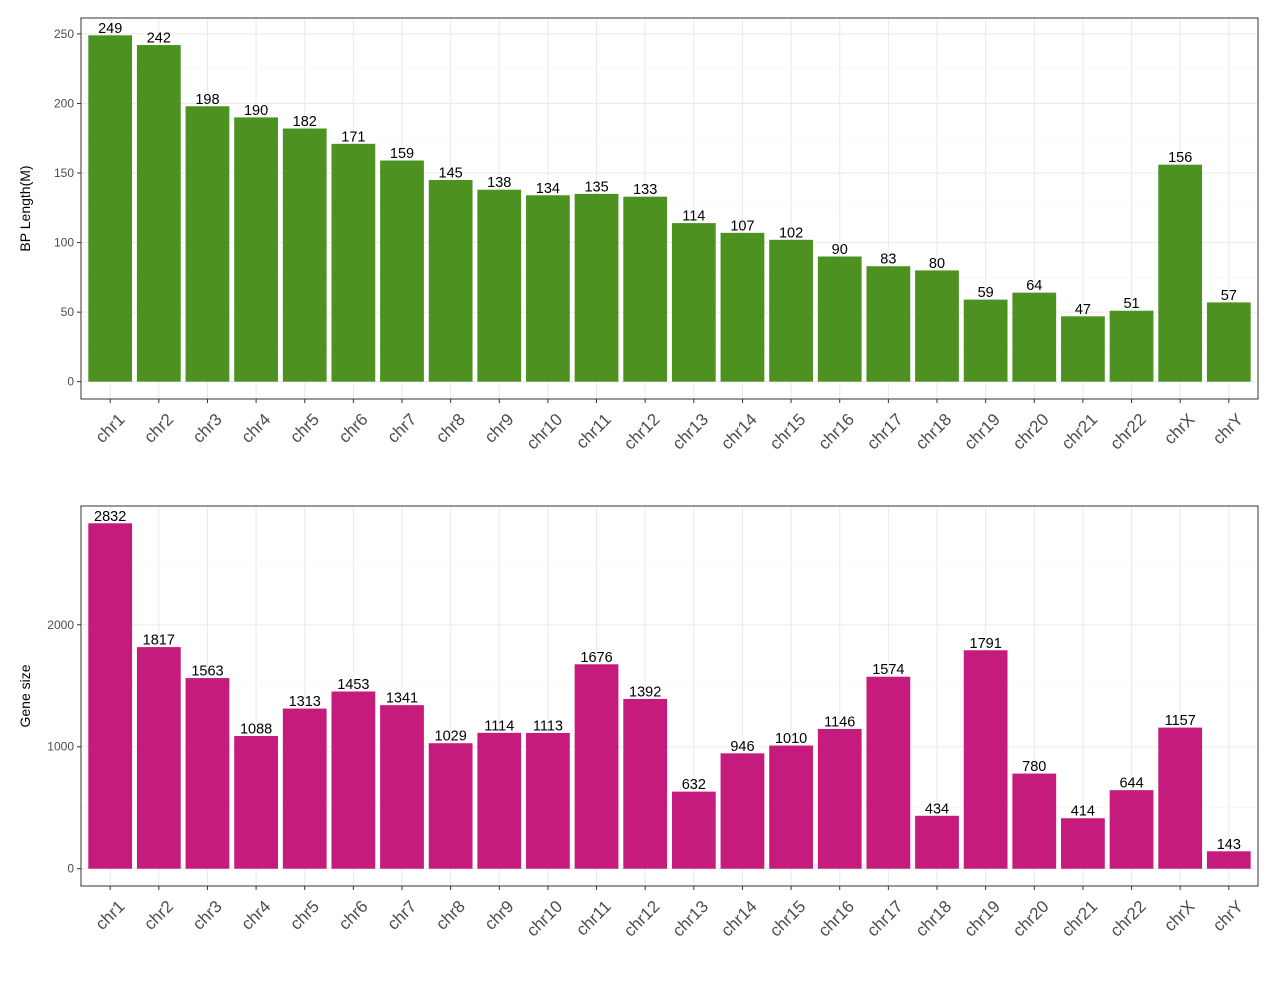  I want to click on x-tick-label-chr4: chr4, so click(256, 915).